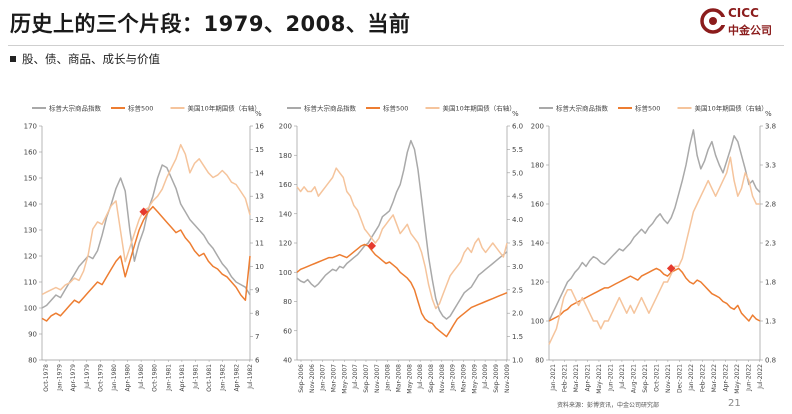  I want to click on left-tick-label: 130, so click(30, 231).